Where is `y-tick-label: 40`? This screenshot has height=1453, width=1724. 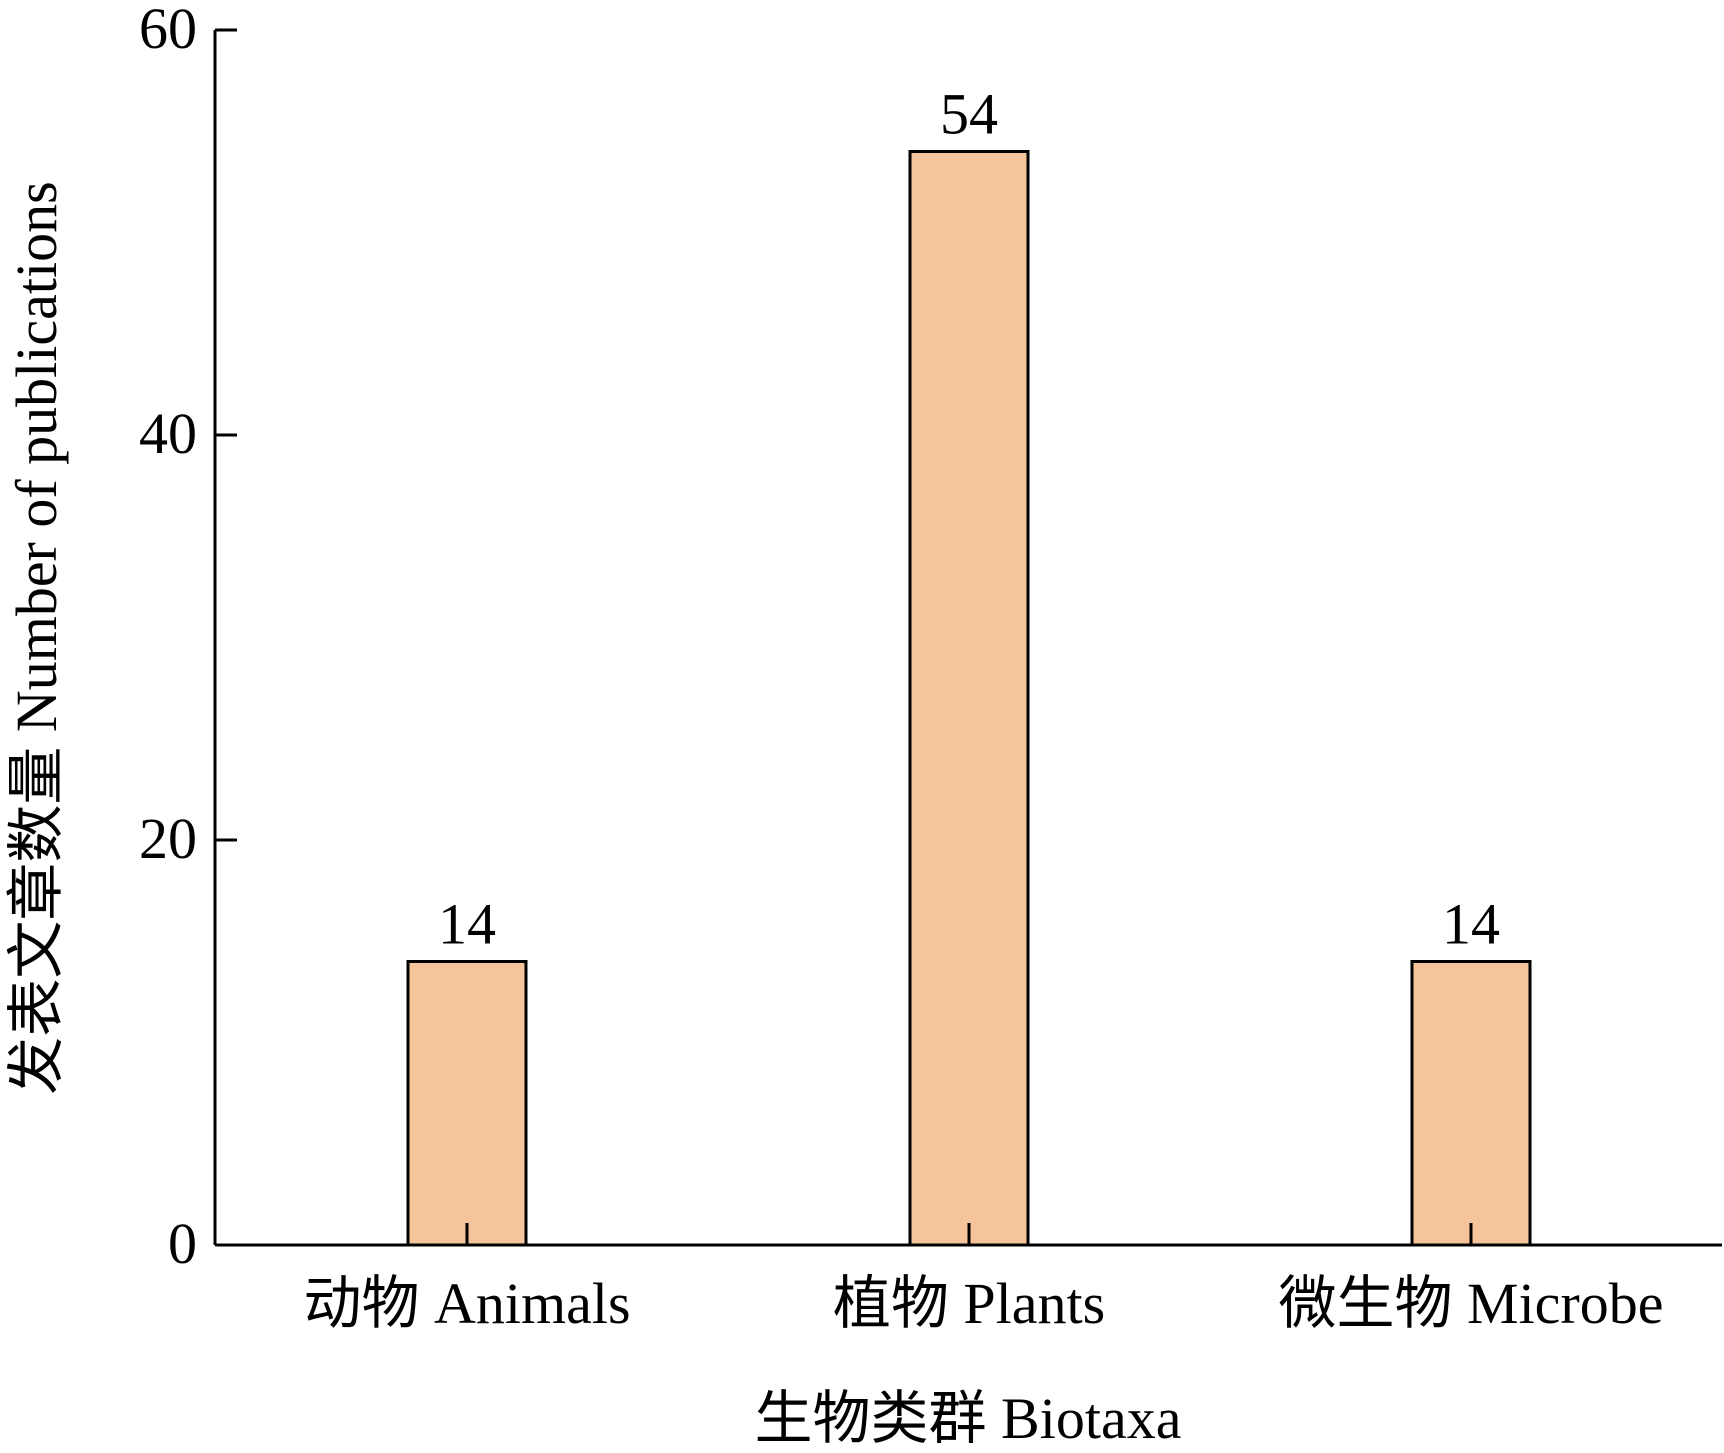 y-tick-label: 40 is located at coordinates (168, 433).